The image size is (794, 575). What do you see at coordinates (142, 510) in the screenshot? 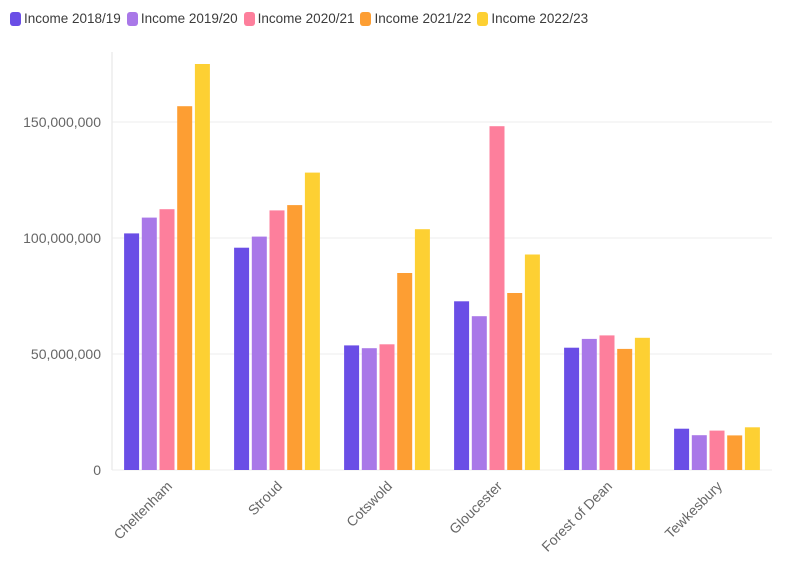
I see `x-tick-label: Cheltenham` at bounding box center [142, 510].